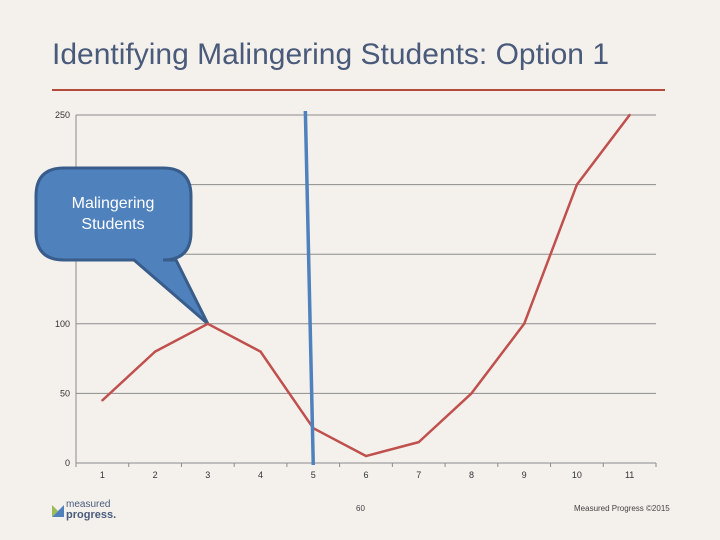 Image resolution: width=720 pixels, height=540 pixels. Describe the element at coordinates (58, 511) in the screenshot. I see `logo-mark-icon` at that location.